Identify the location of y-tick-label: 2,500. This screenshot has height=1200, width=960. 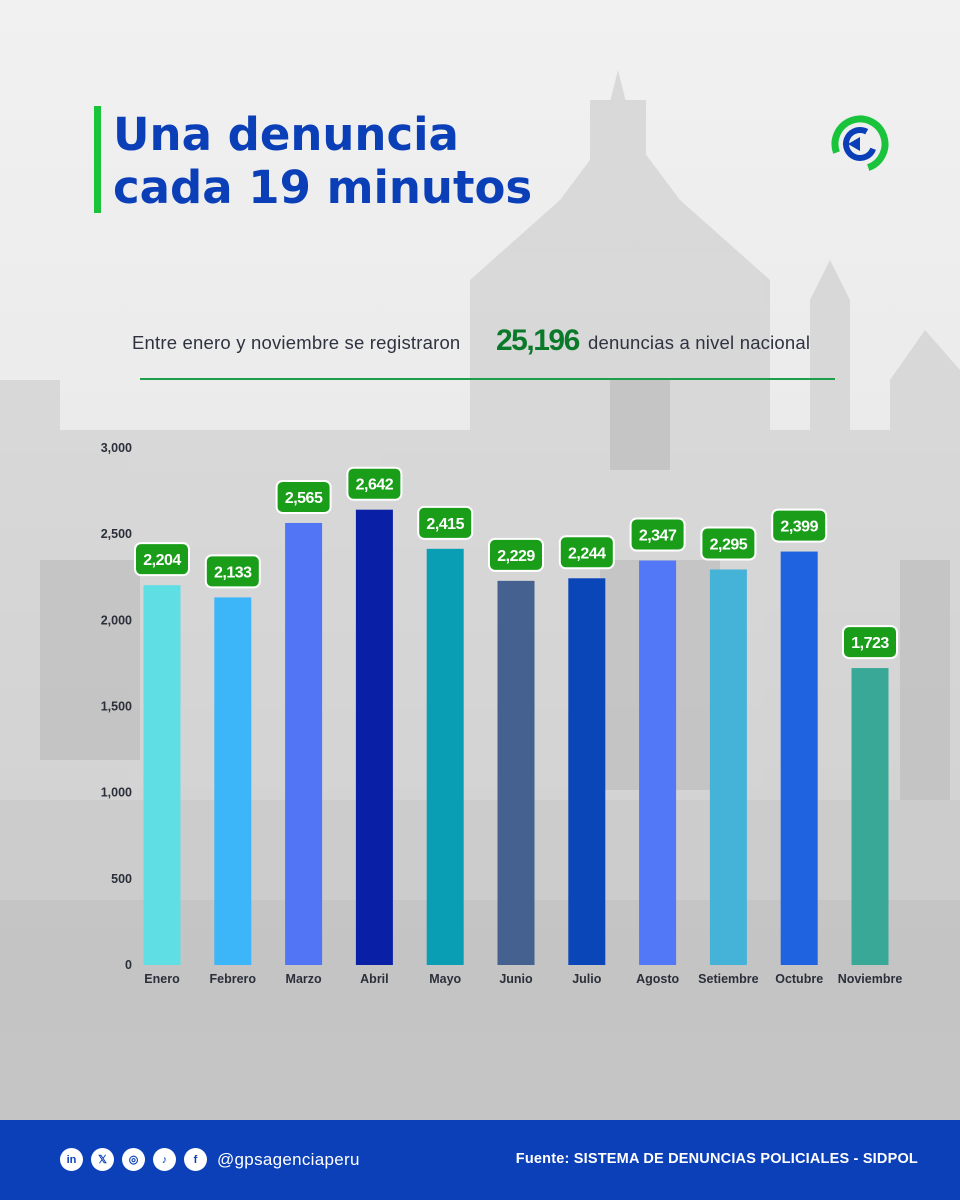
(116, 534).